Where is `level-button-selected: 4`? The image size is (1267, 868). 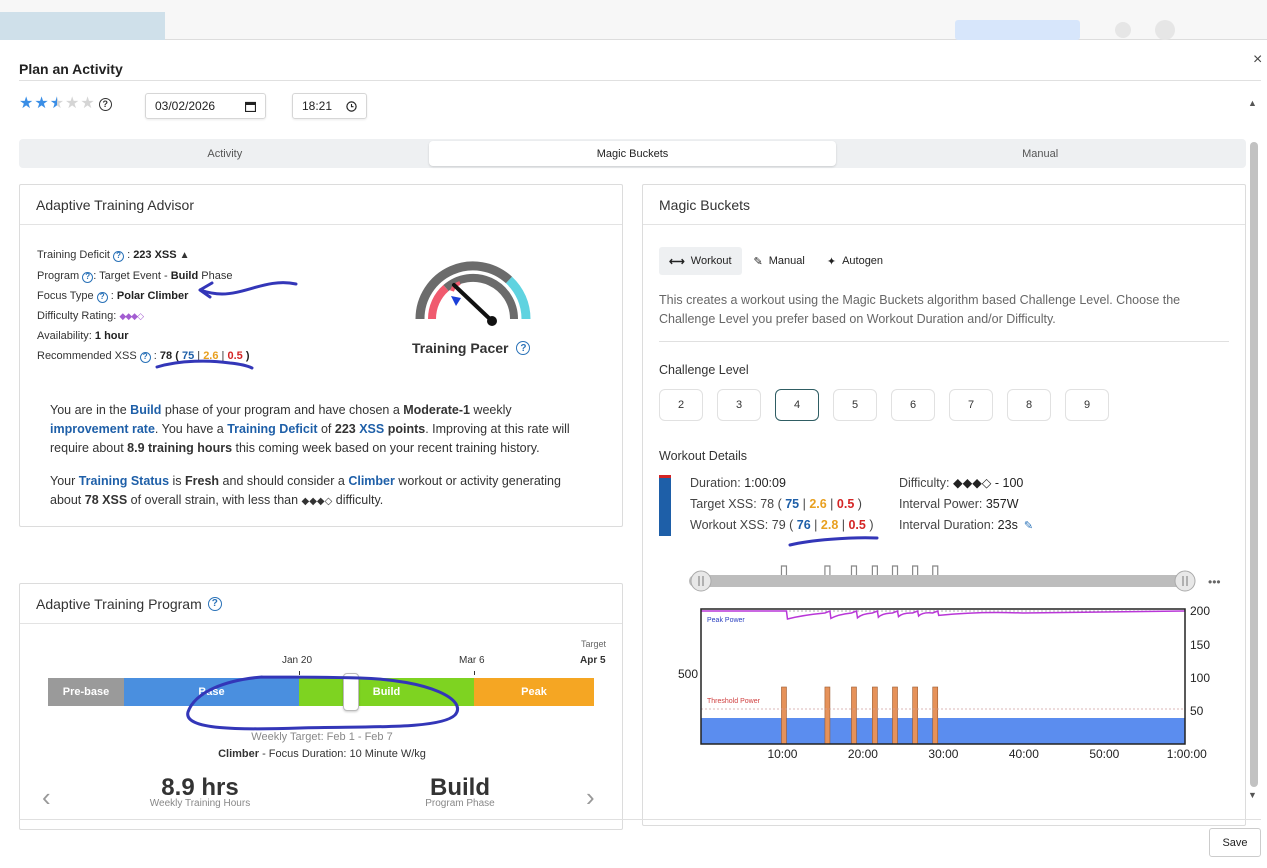 level-button-selected: 4 is located at coordinates (797, 405).